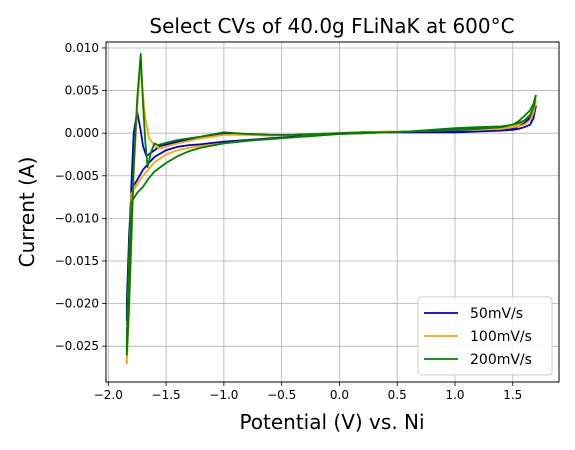 The image size is (575, 450). I want to click on y-tick-label: −0.020, so click(77, 304).